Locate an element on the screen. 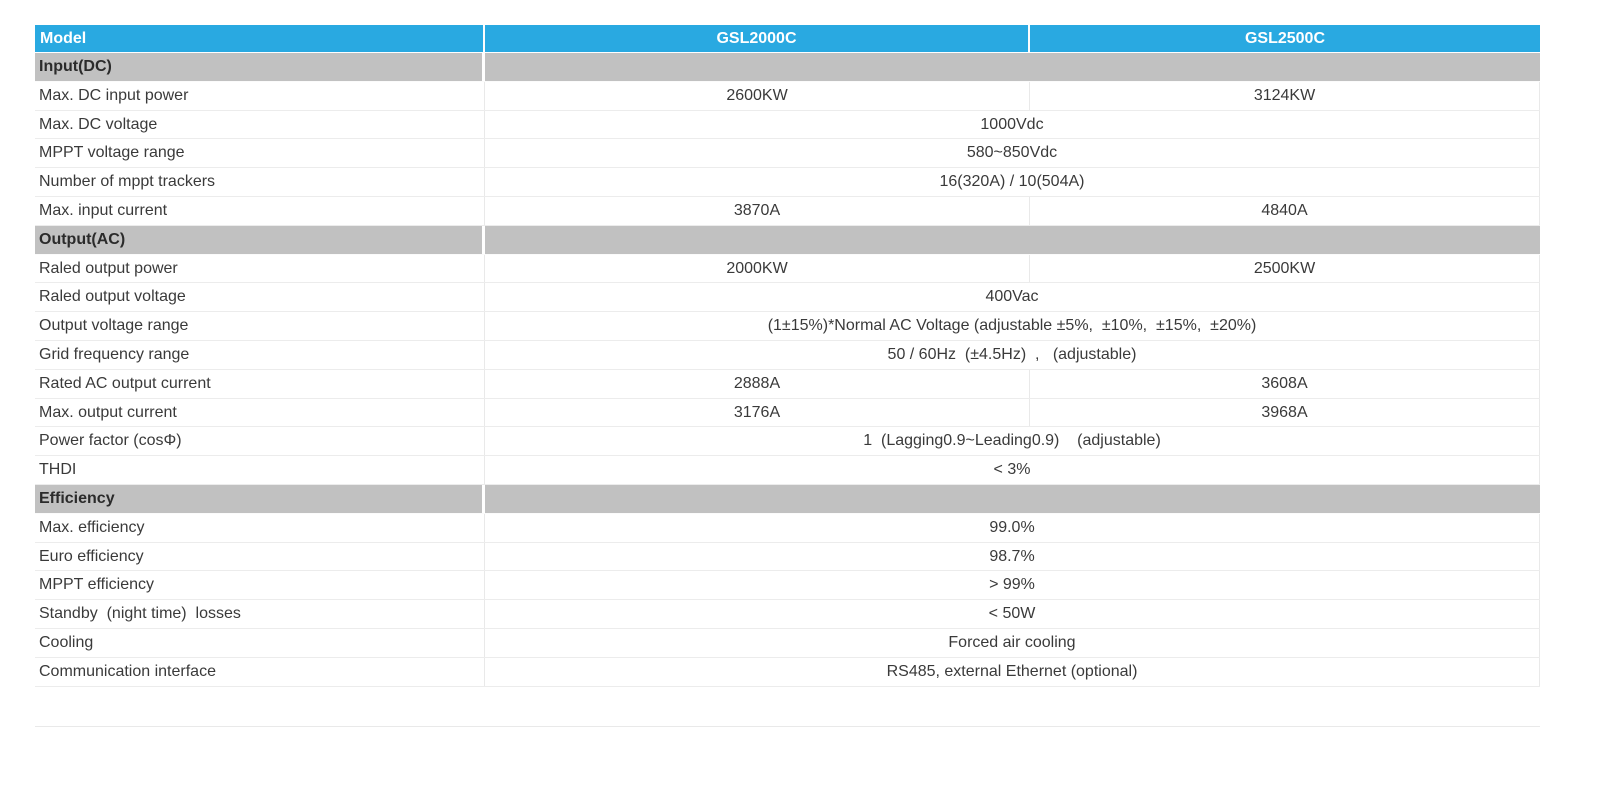  spec-value-shared: 580~850Vdc is located at coordinates (1012, 153).